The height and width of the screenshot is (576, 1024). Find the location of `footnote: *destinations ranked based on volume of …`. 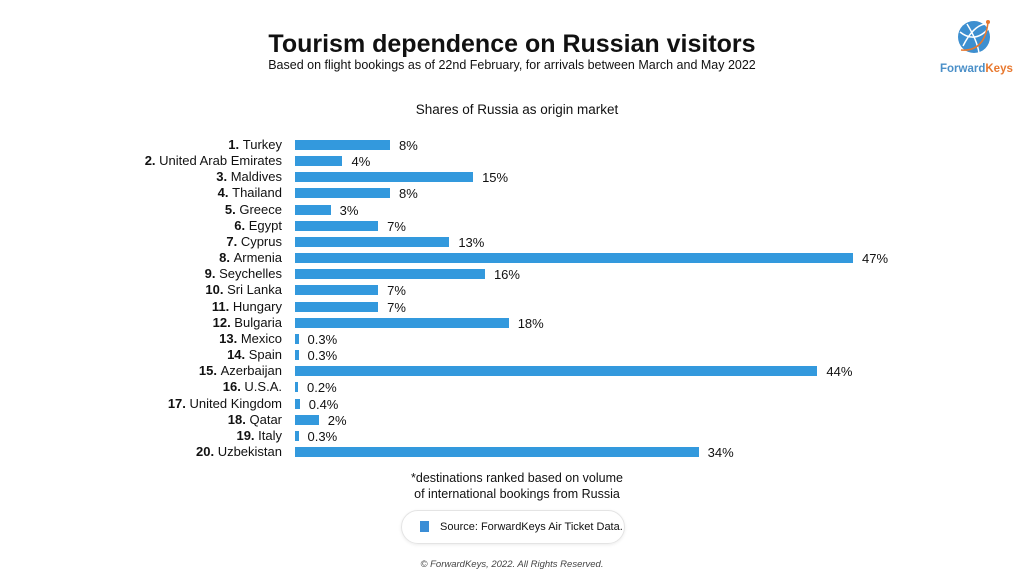

footnote: *destinations ranked based on volume of … is located at coordinates (512, 486).